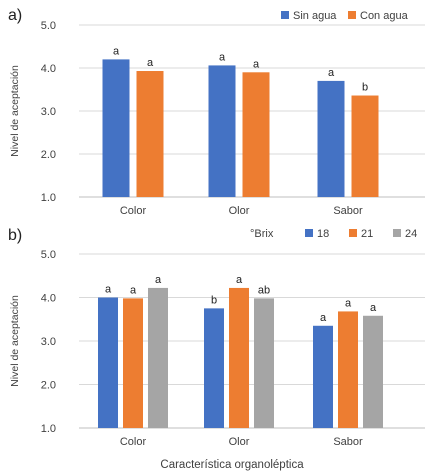 The height and width of the screenshot is (476, 431). Describe the element at coordinates (15, 15) in the screenshot. I see `panel-label: a)` at that location.